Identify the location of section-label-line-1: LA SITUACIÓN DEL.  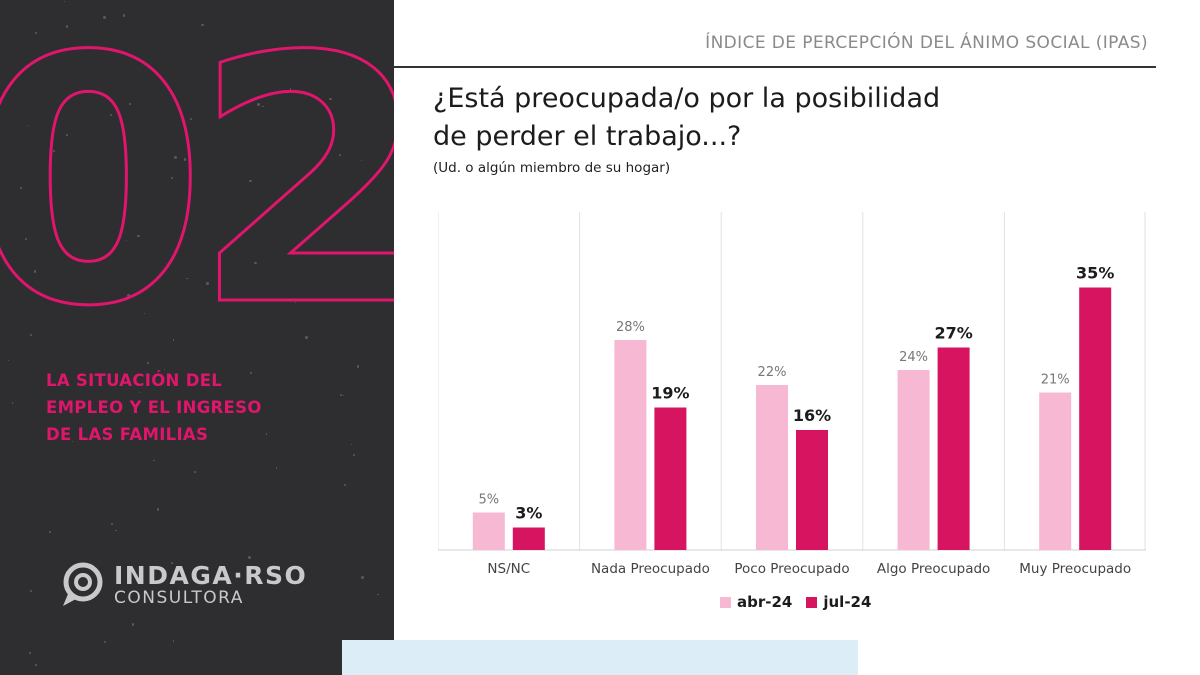
(134, 380).